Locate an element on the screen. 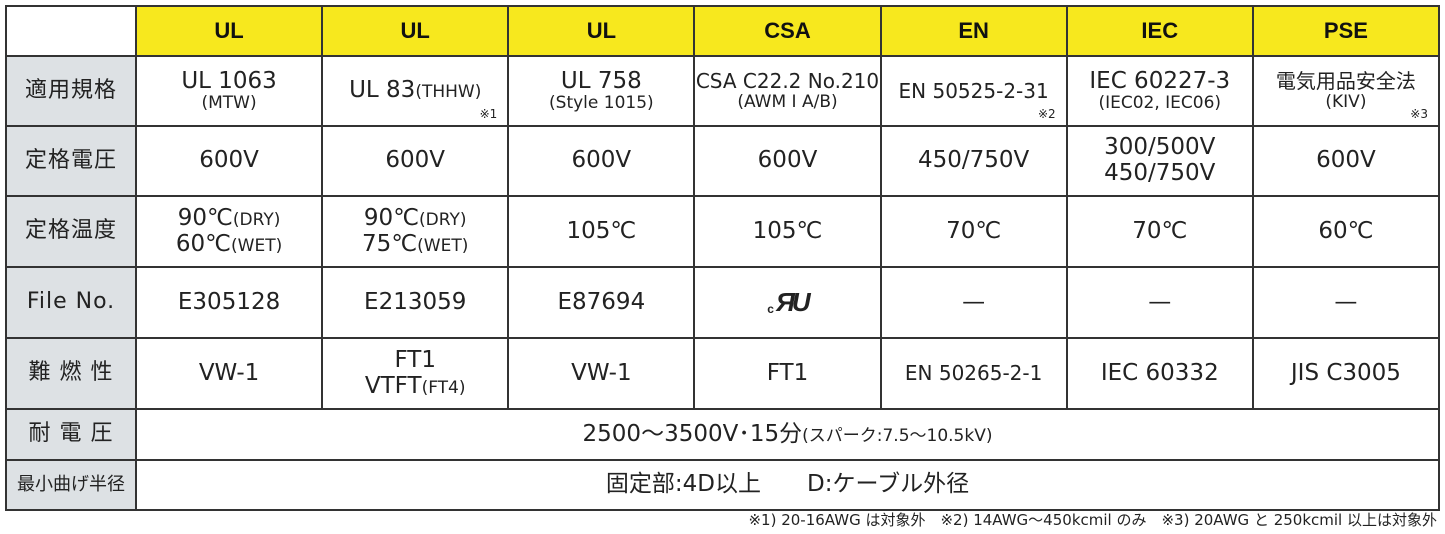 The width and height of the screenshot is (1445, 534). cell-text: UL 1063 is located at coordinates (229, 80).